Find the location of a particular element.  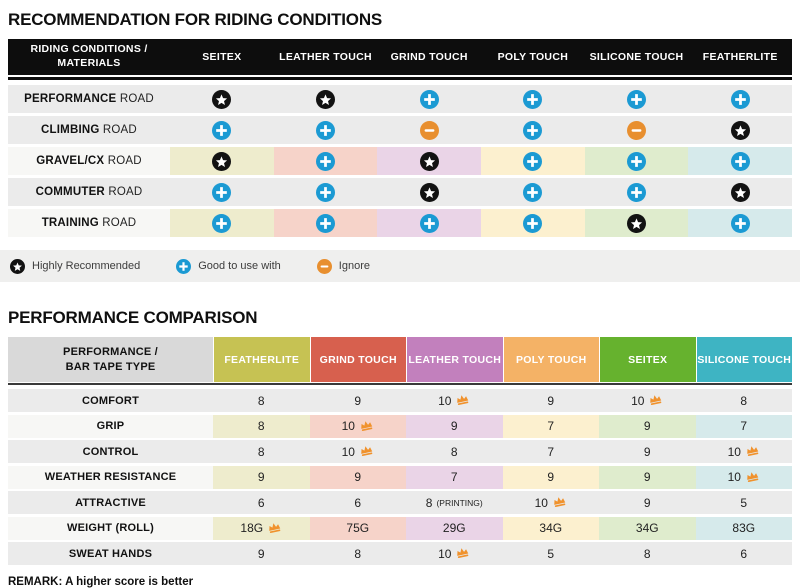

comparison-table-row: COMFORT 8 9 10 9 10 8 is located at coordinates (400, 400).